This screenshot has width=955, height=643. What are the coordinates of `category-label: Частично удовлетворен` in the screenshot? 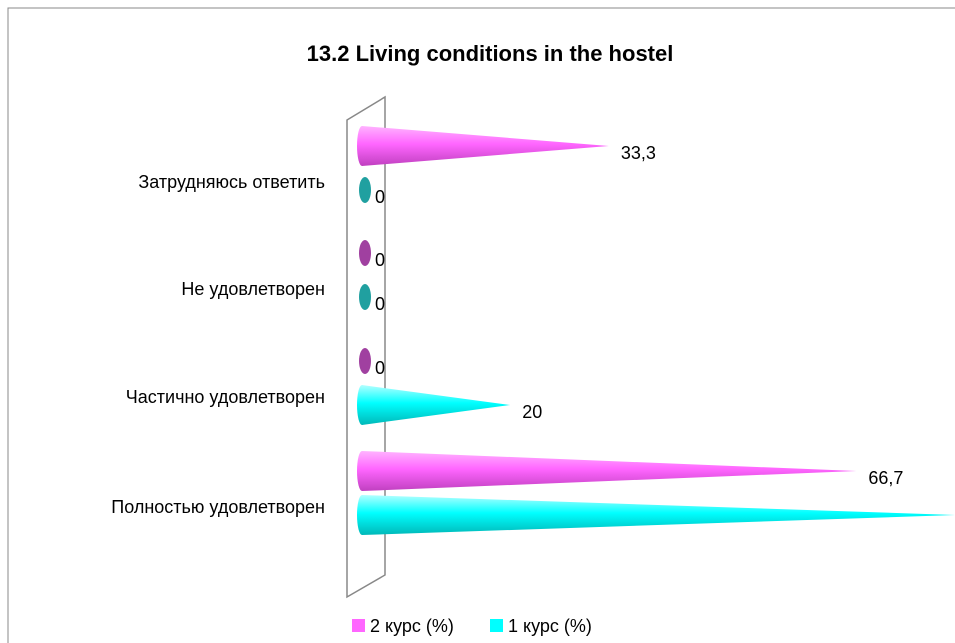 It's located at (225, 397).